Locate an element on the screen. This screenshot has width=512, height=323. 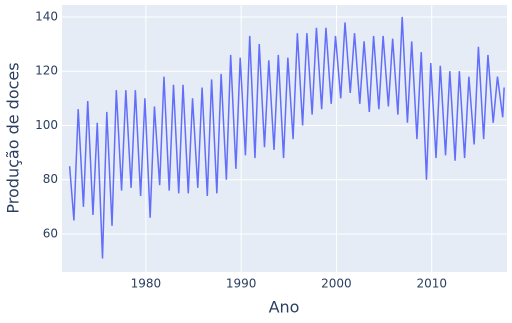
y-tick-label: 100 is located at coordinates (46, 125).